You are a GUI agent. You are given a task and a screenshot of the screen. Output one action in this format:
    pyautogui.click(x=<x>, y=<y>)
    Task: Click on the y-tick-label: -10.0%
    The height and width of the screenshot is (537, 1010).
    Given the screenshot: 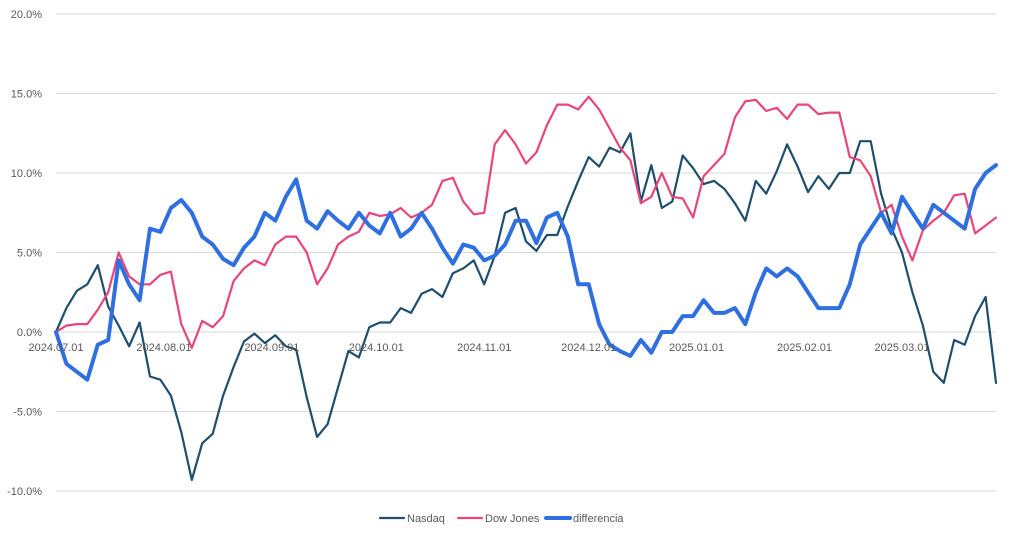 What is the action you would take?
    pyautogui.click(x=24, y=492)
    